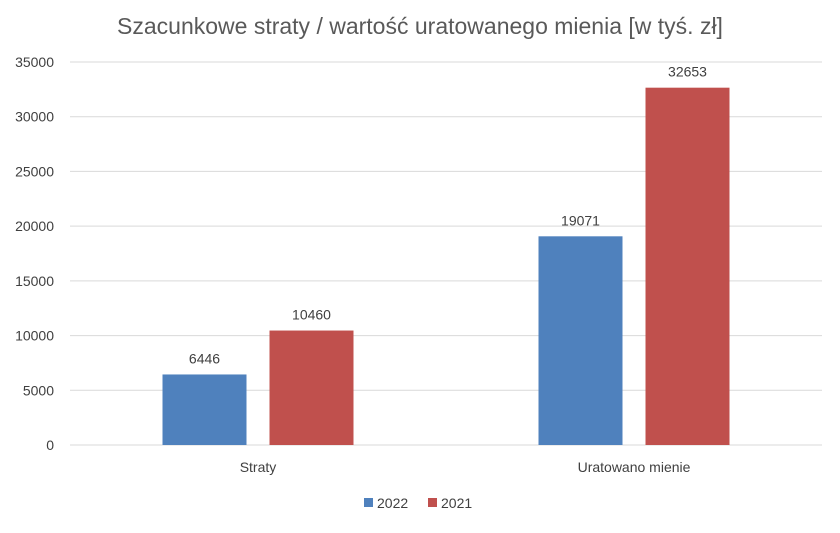 Image resolution: width=840 pixels, height=533 pixels. Describe the element at coordinates (34, 117) in the screenshot. I see `y-tick-label: 30000` at that location.